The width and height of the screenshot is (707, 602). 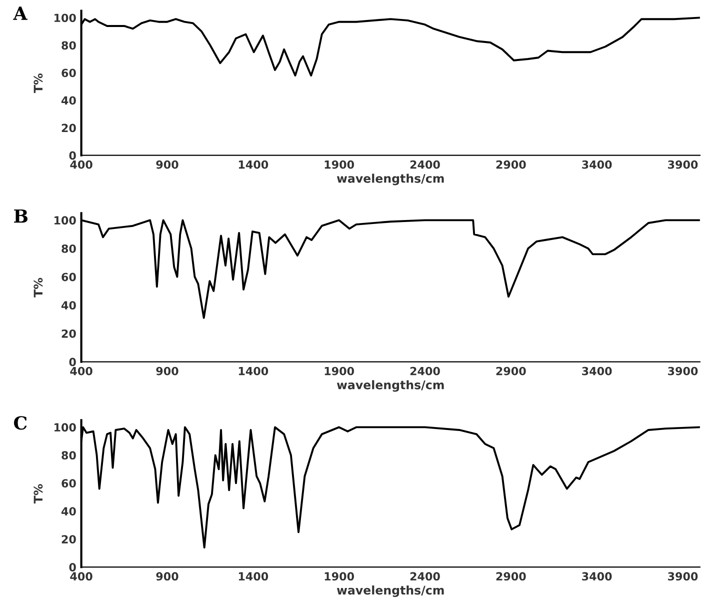 What do you see at coordinates (20, 13) in the screenshot?
I see `chart-title: A` at bounding box center [20, 13].